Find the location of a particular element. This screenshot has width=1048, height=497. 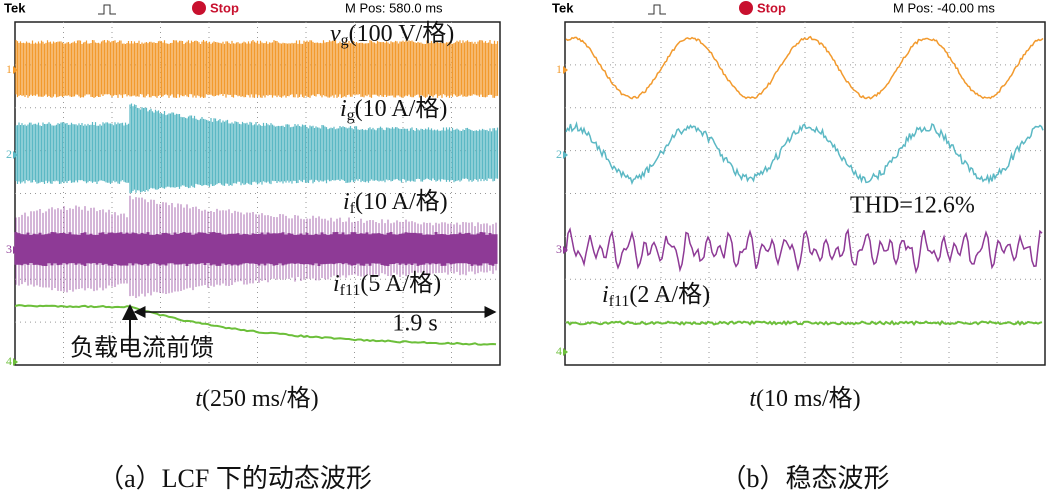

thd-label: THD=12.6% is located at coordinates (912, 206).